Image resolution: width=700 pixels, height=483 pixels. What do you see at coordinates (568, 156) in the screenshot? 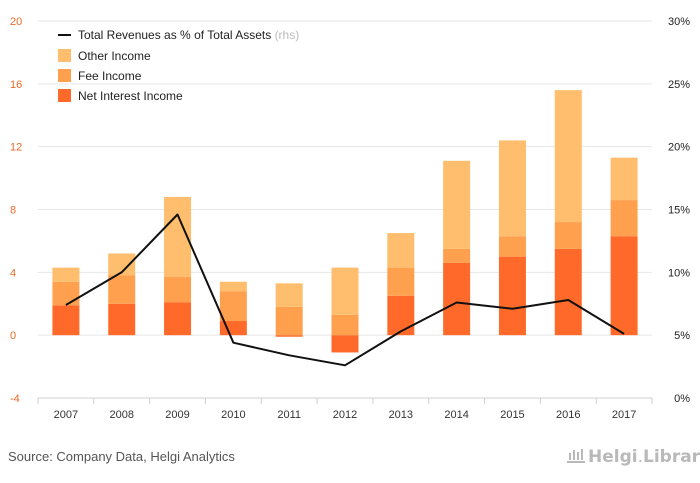
I see `bar-other-income-2016` at bounding box center [568, 156].